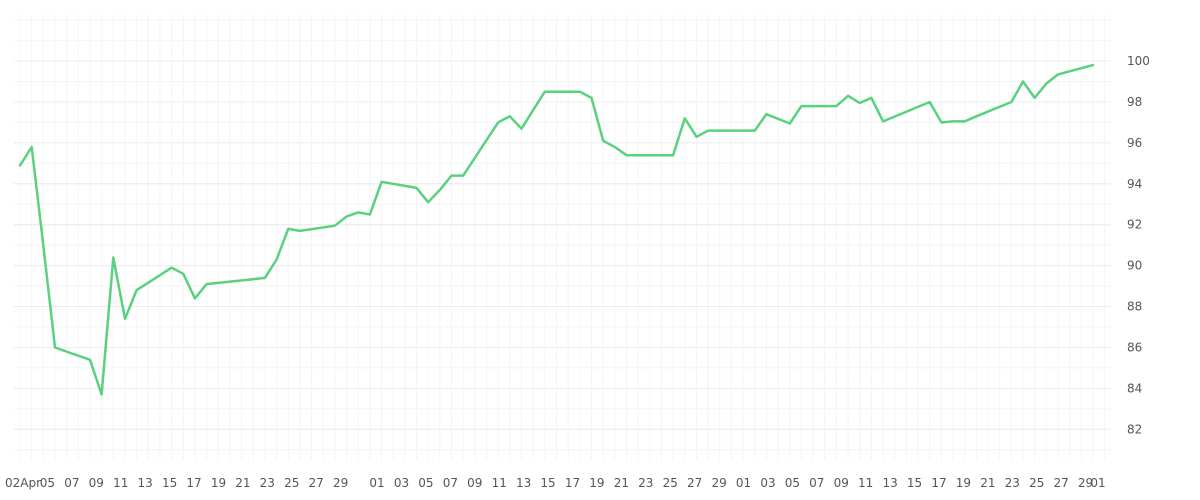 Image resolution: width=1200 pixels, height=500 pixels. I want to click on y-tick-label: 88, so click(1134, 307).